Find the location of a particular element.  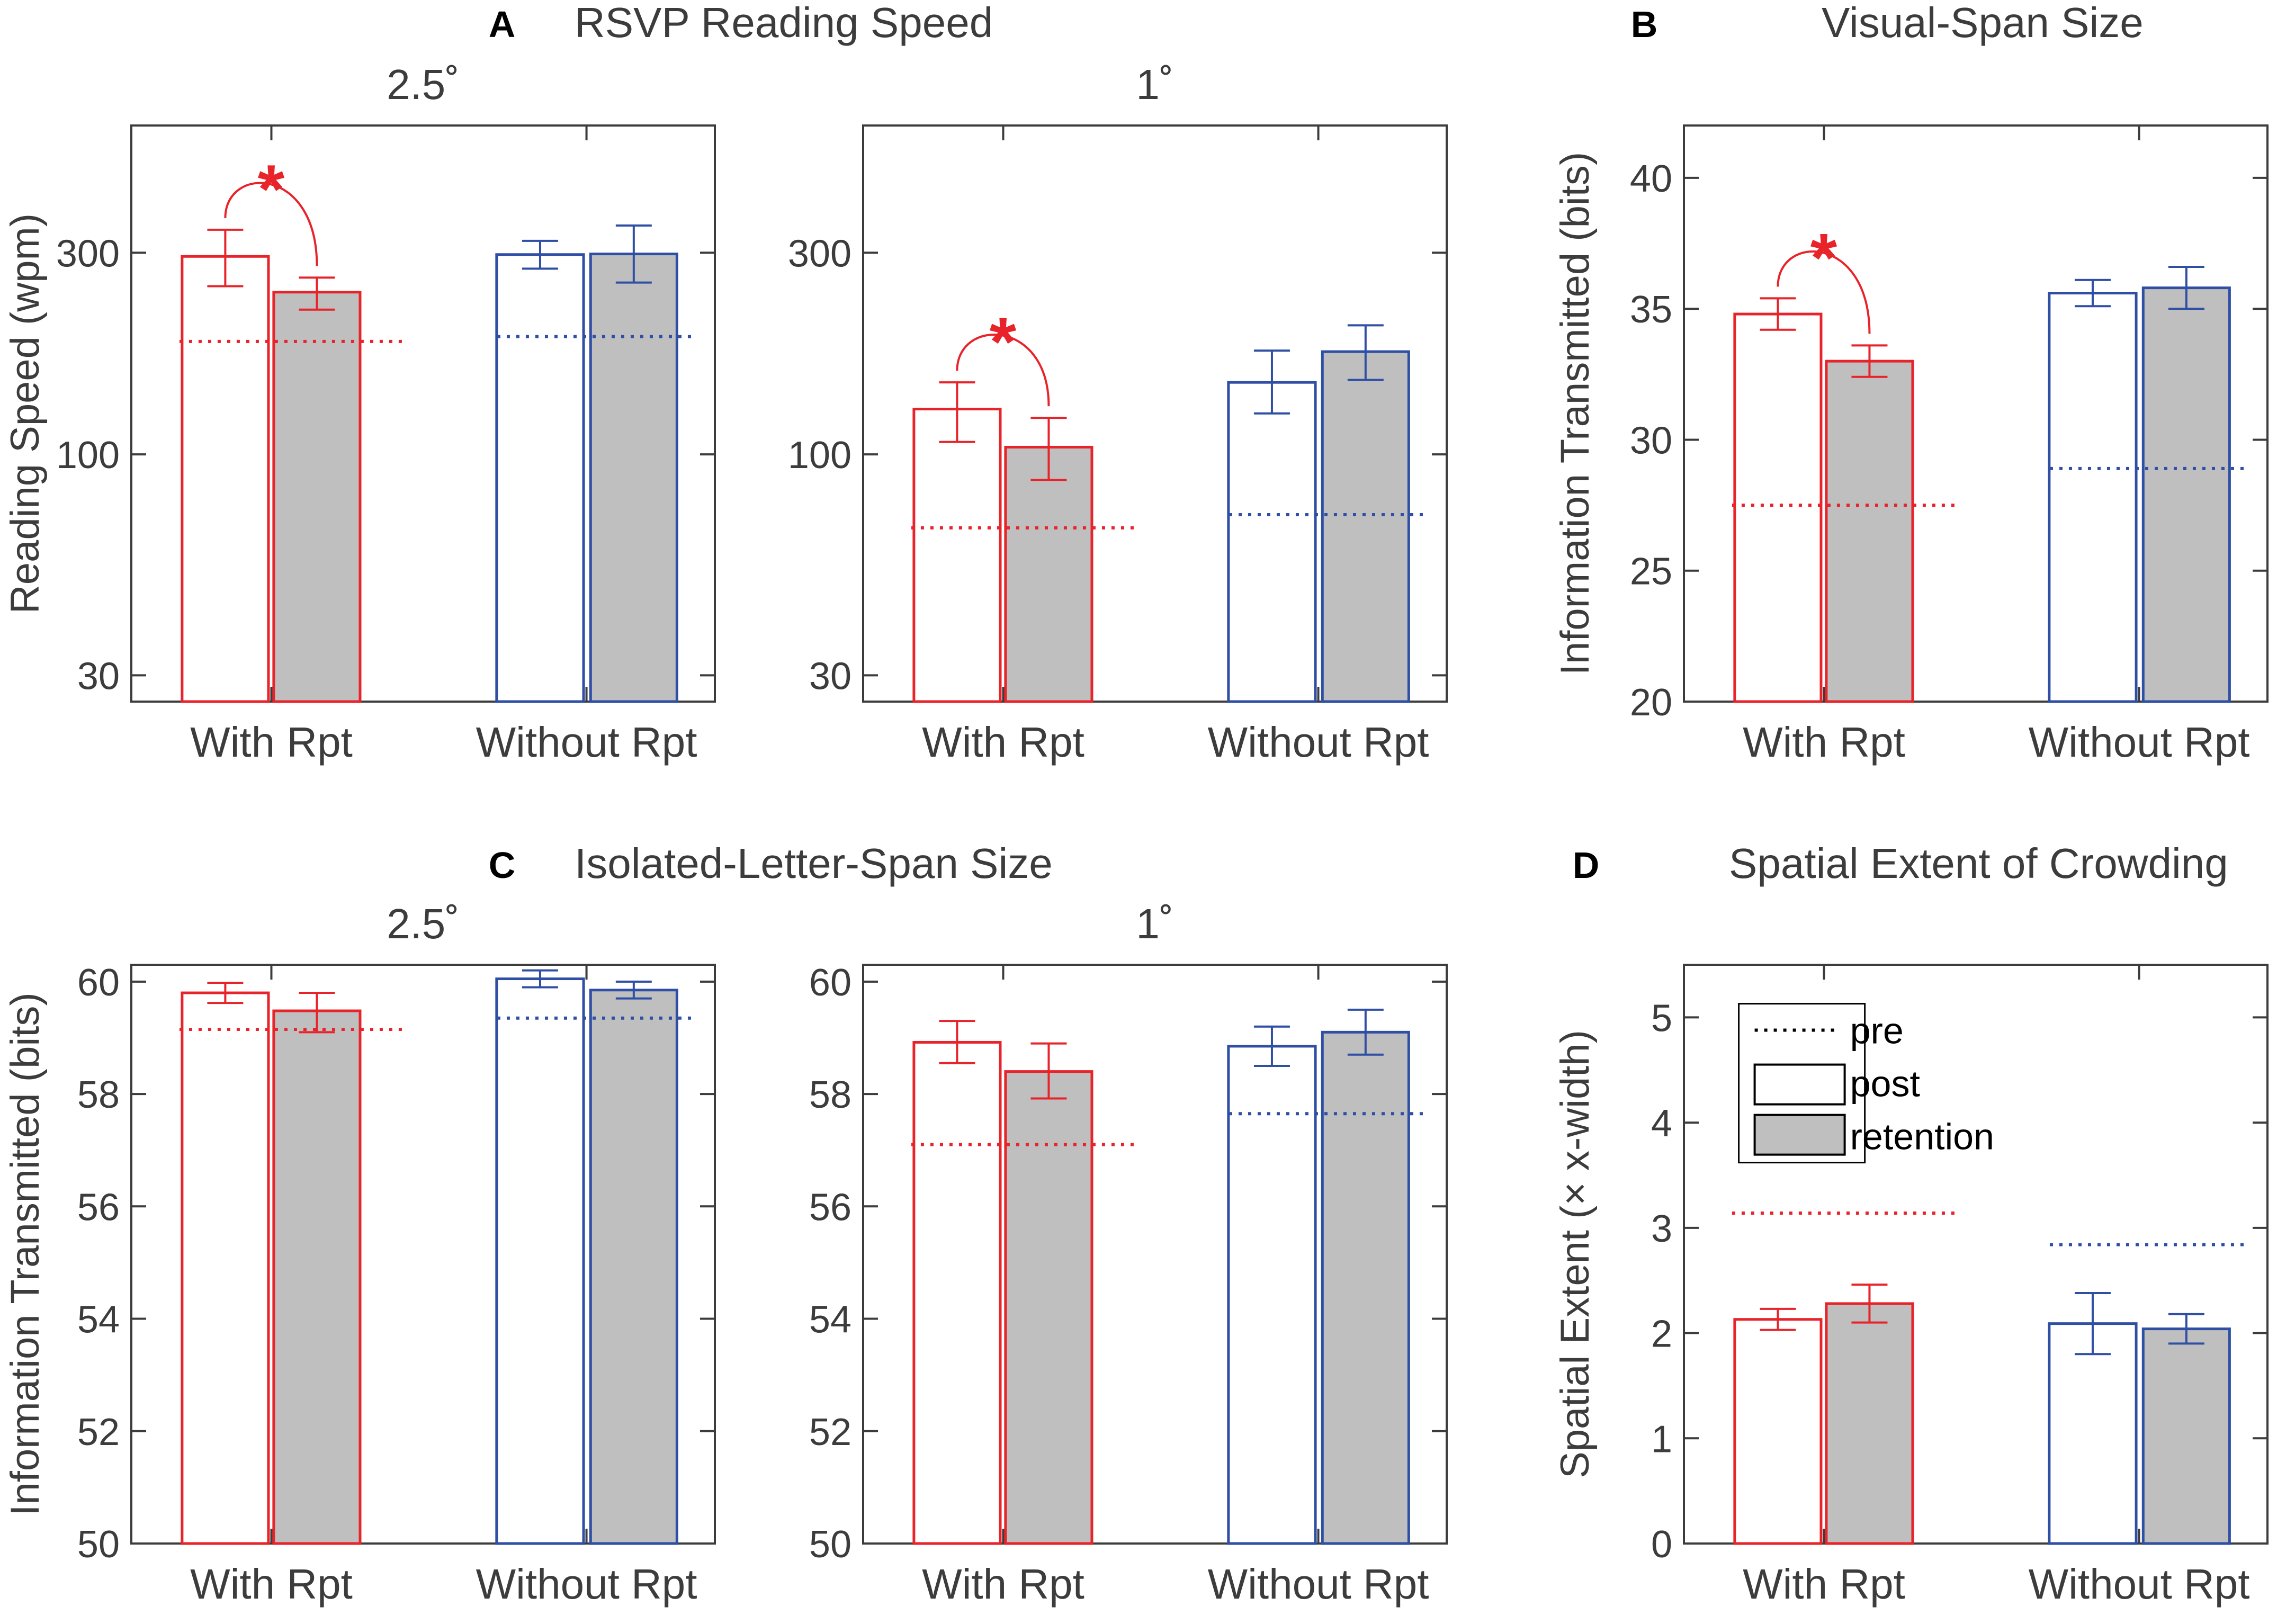

legend-pre-label: pre is located at coordinates (1877, 1031).